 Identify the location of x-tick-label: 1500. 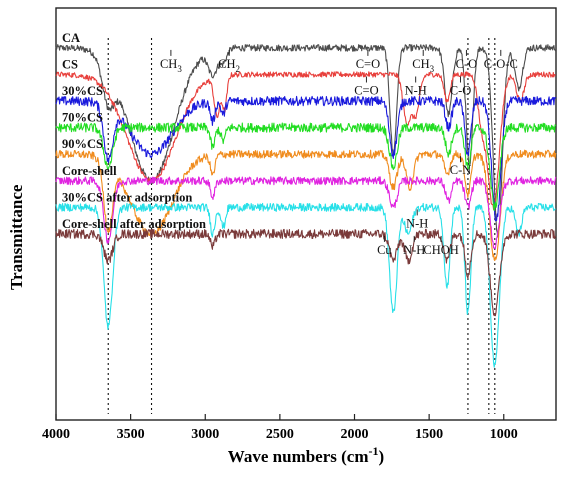
(429, 434).